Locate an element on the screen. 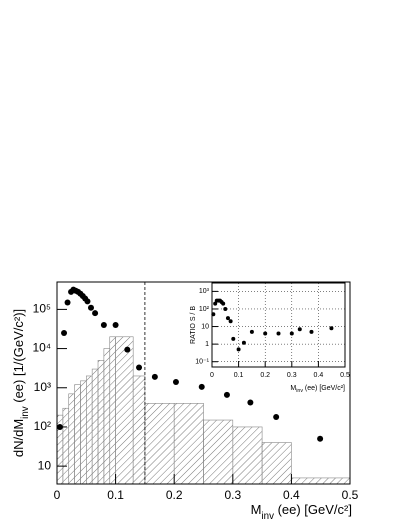 Image resolution: width=407 pixels, height=527 pixels. axis-title-rest: (ee) [1/(GeV/c²)] is located at coordinates (18, 358).